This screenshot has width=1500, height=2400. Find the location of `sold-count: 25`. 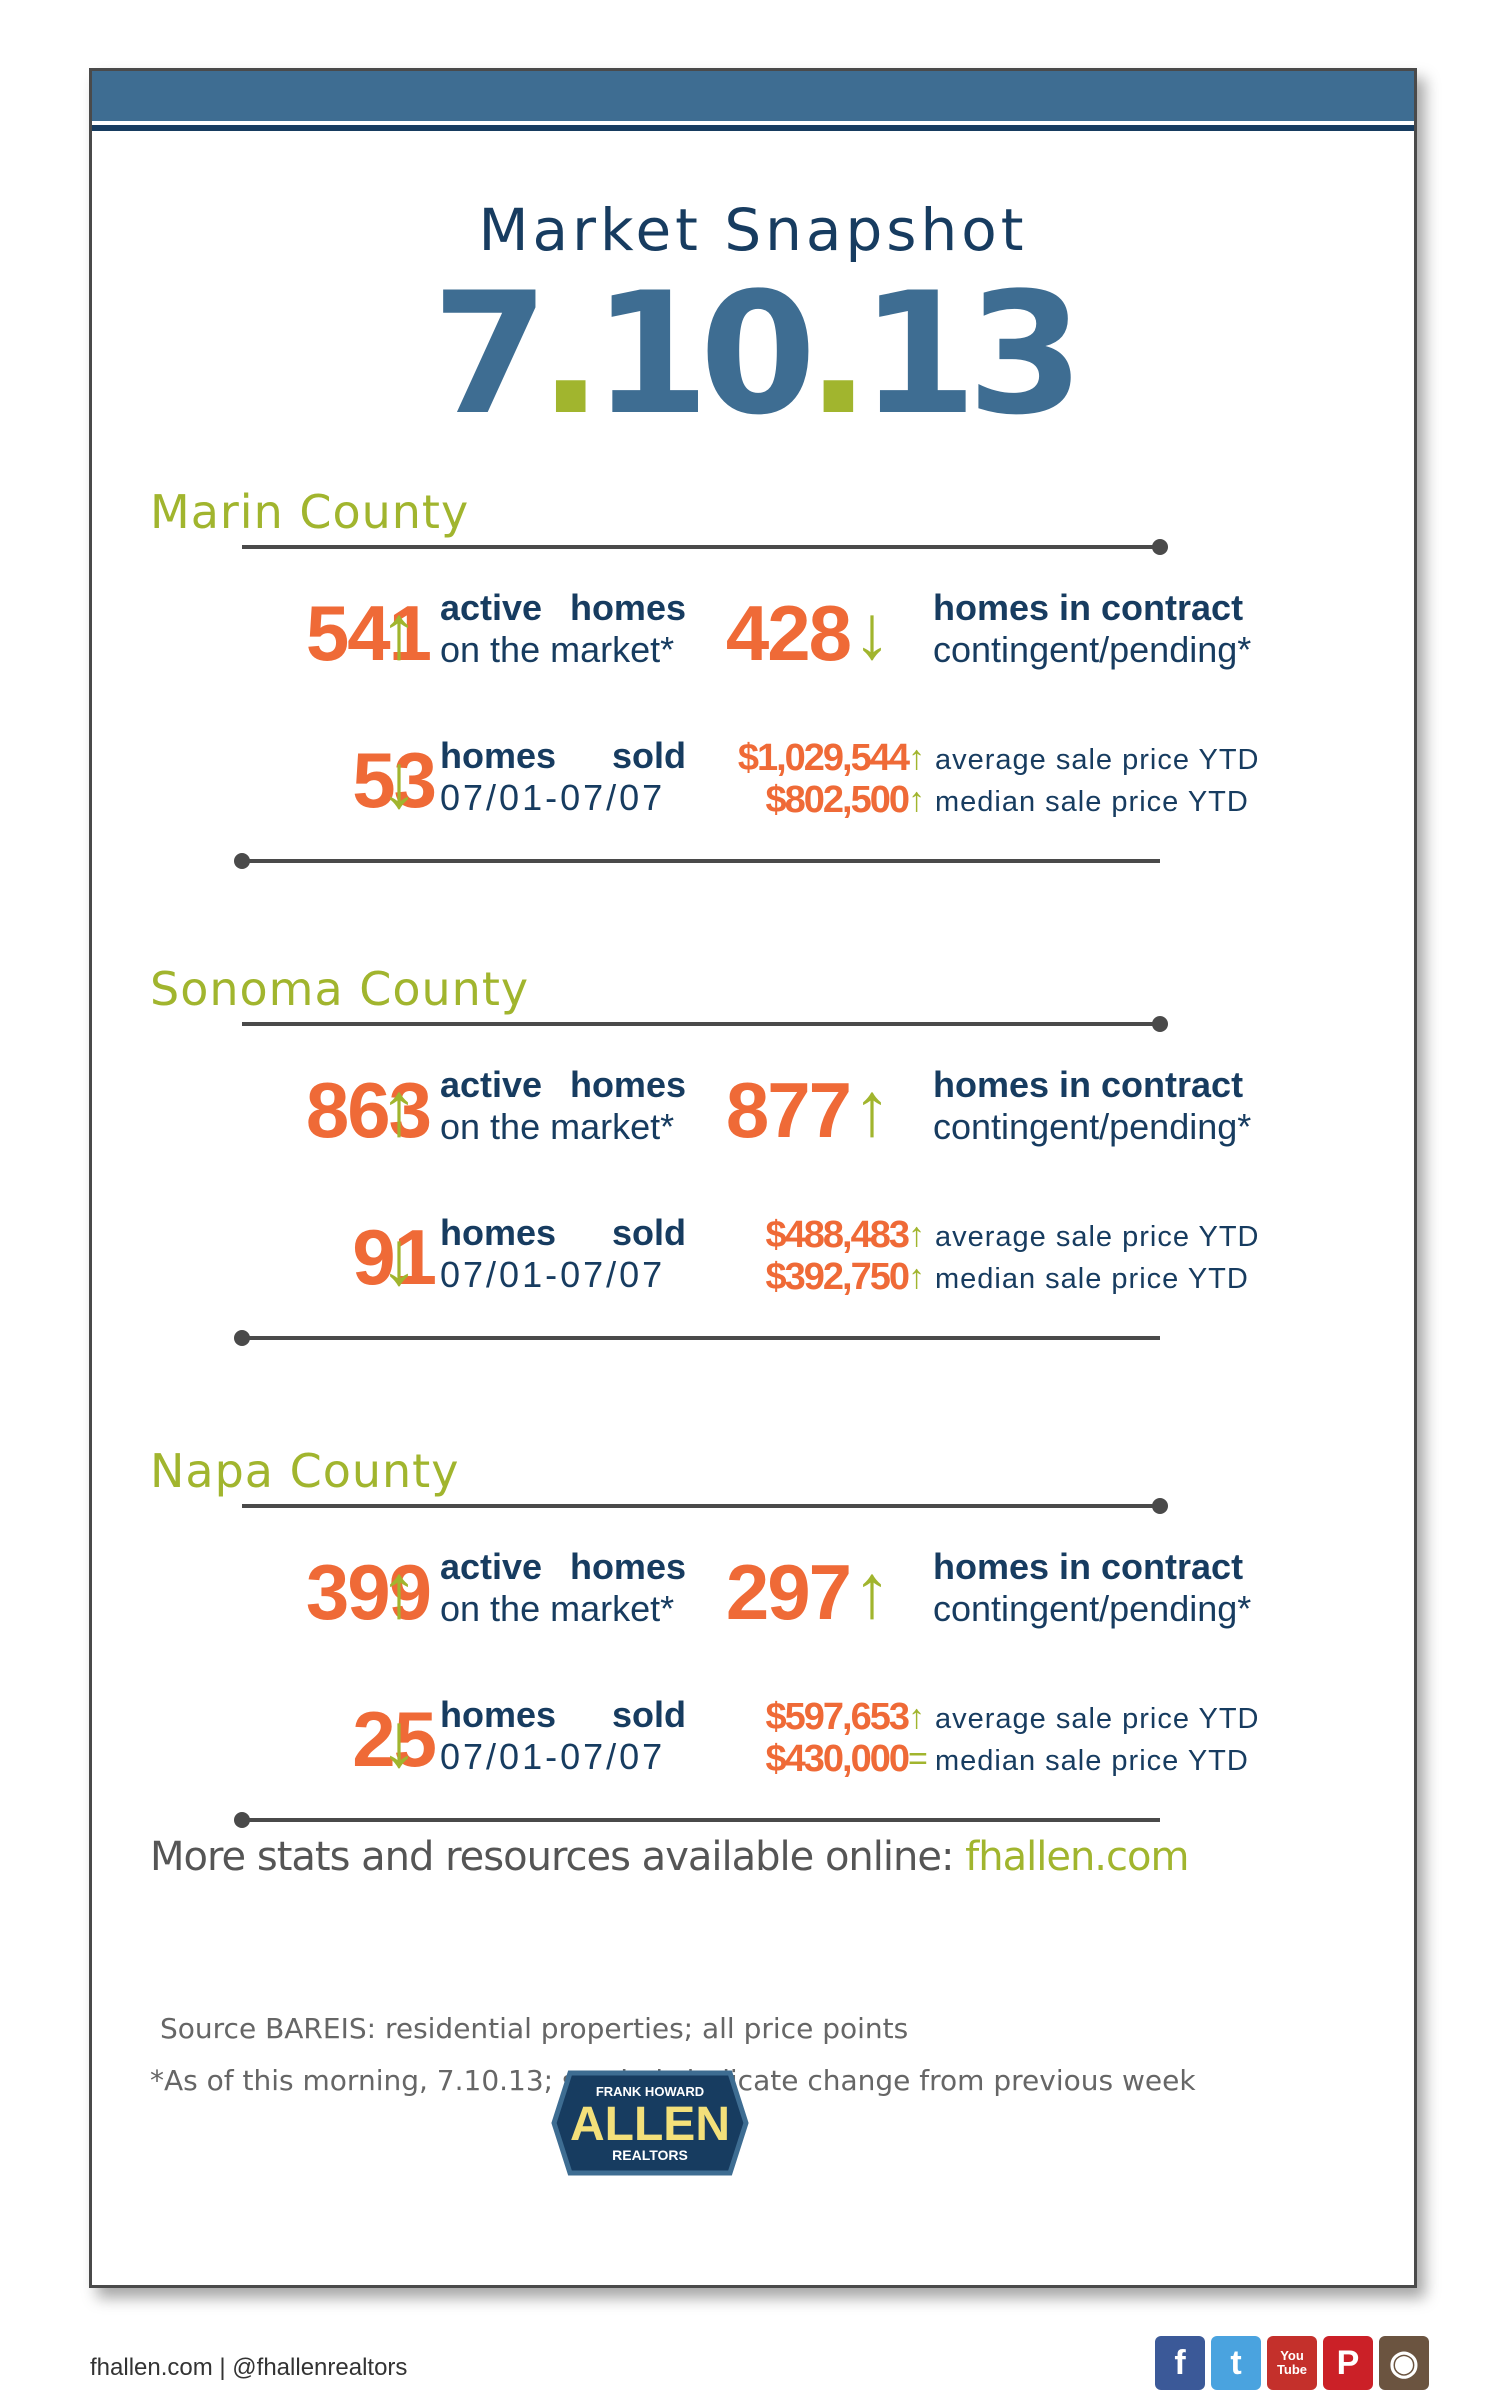

sold-count: 25 is located at coordinates (394, 1739).